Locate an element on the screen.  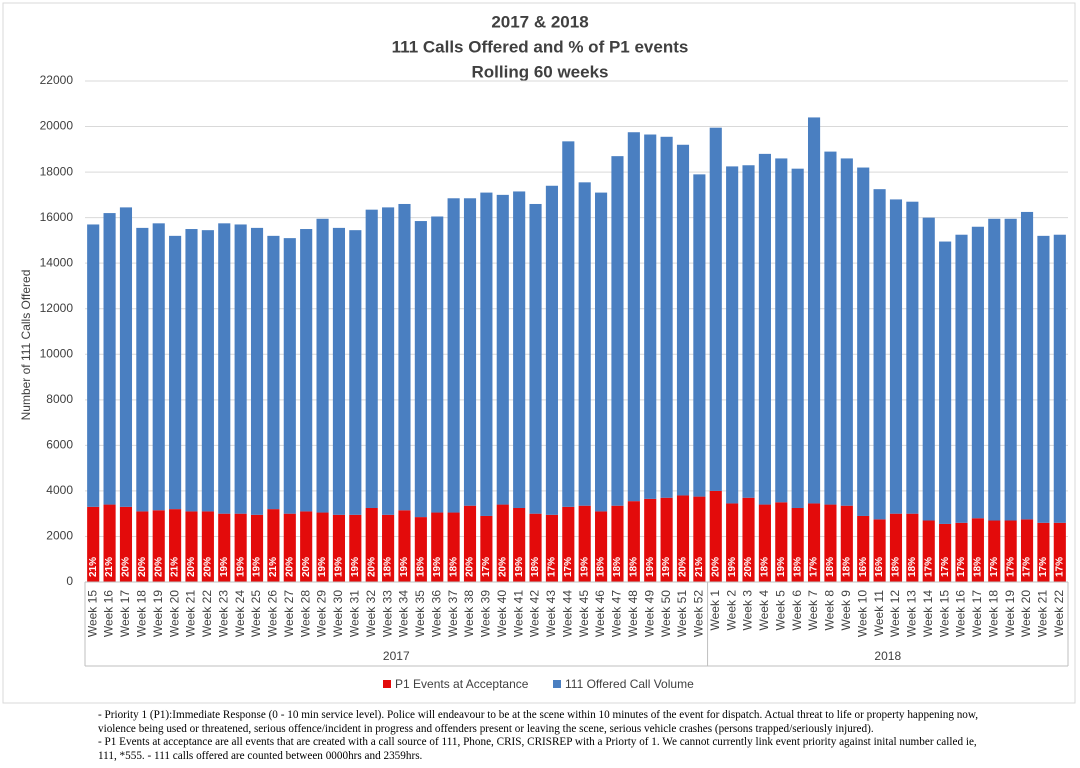
x-tick-label: Week 45 is located at coordinates (584, 613).